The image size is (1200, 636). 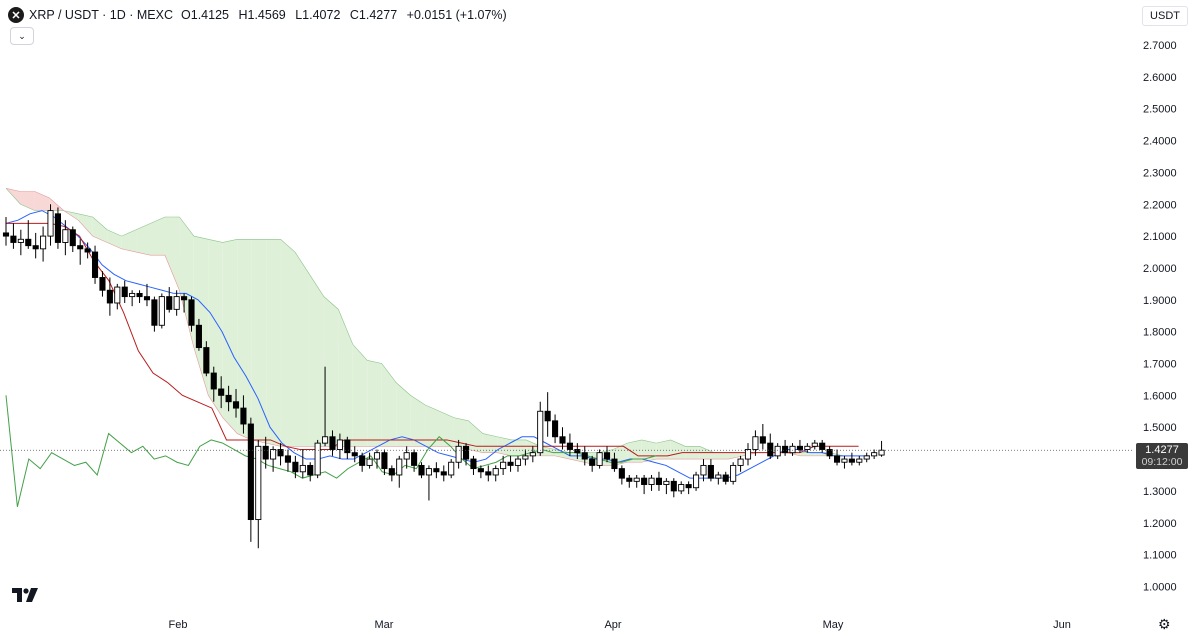 I want to click on collapse-legend-button: ⌄, so click(x=22, y=36).